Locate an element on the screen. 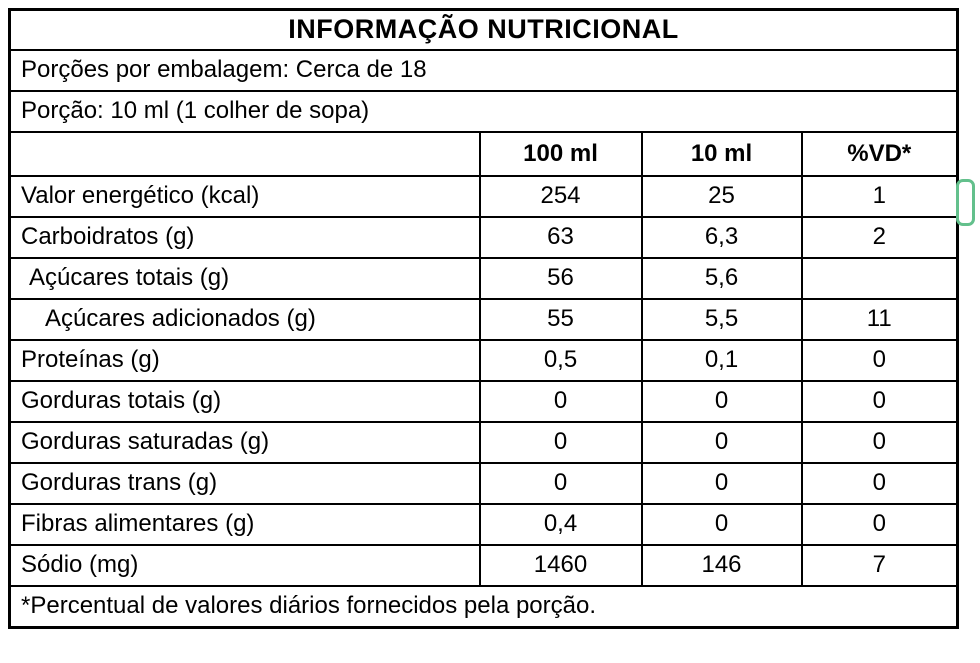 This screenshot has width=980, height=663. portion-row: Porção: 10 ml (1 colher de sopa) is located at coordinates (483, 111).